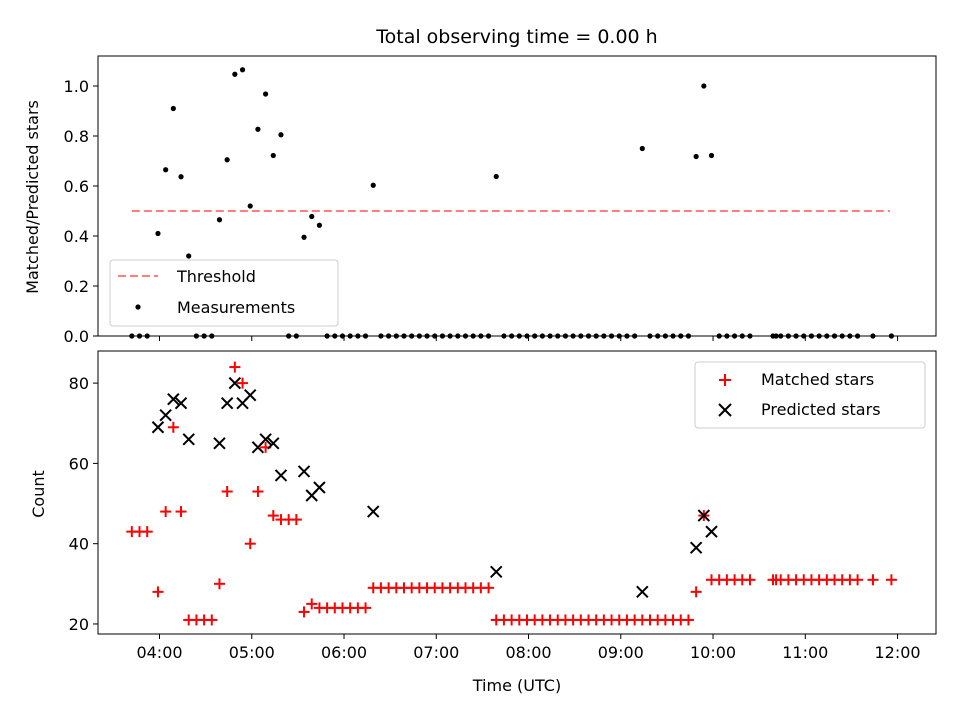 This screenshot has height=720, width=960. Describe the element at coordinates (817, 379) in the screenshot. I see `legend-matched-label: Matched stars` at that location.